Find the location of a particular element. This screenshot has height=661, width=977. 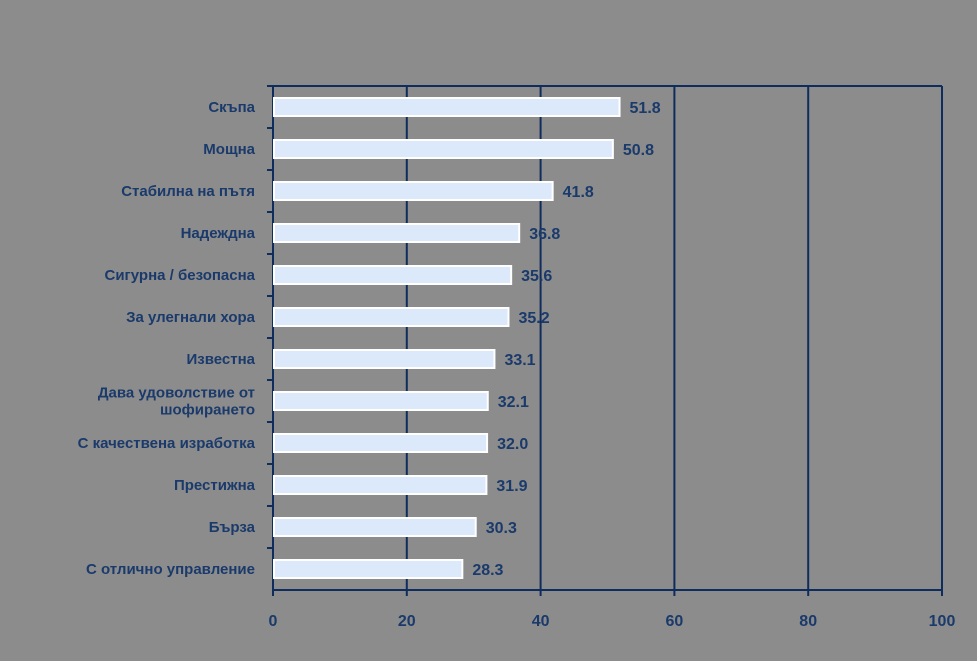

data-label: 41.8 is located at coordinates (578, 192).